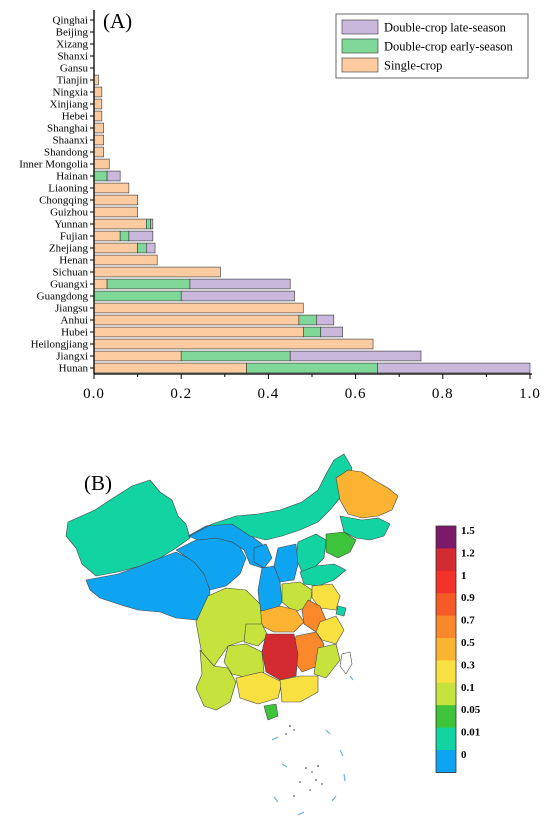  I want to click on colorbar-label: 0.1, so click(468, 688).